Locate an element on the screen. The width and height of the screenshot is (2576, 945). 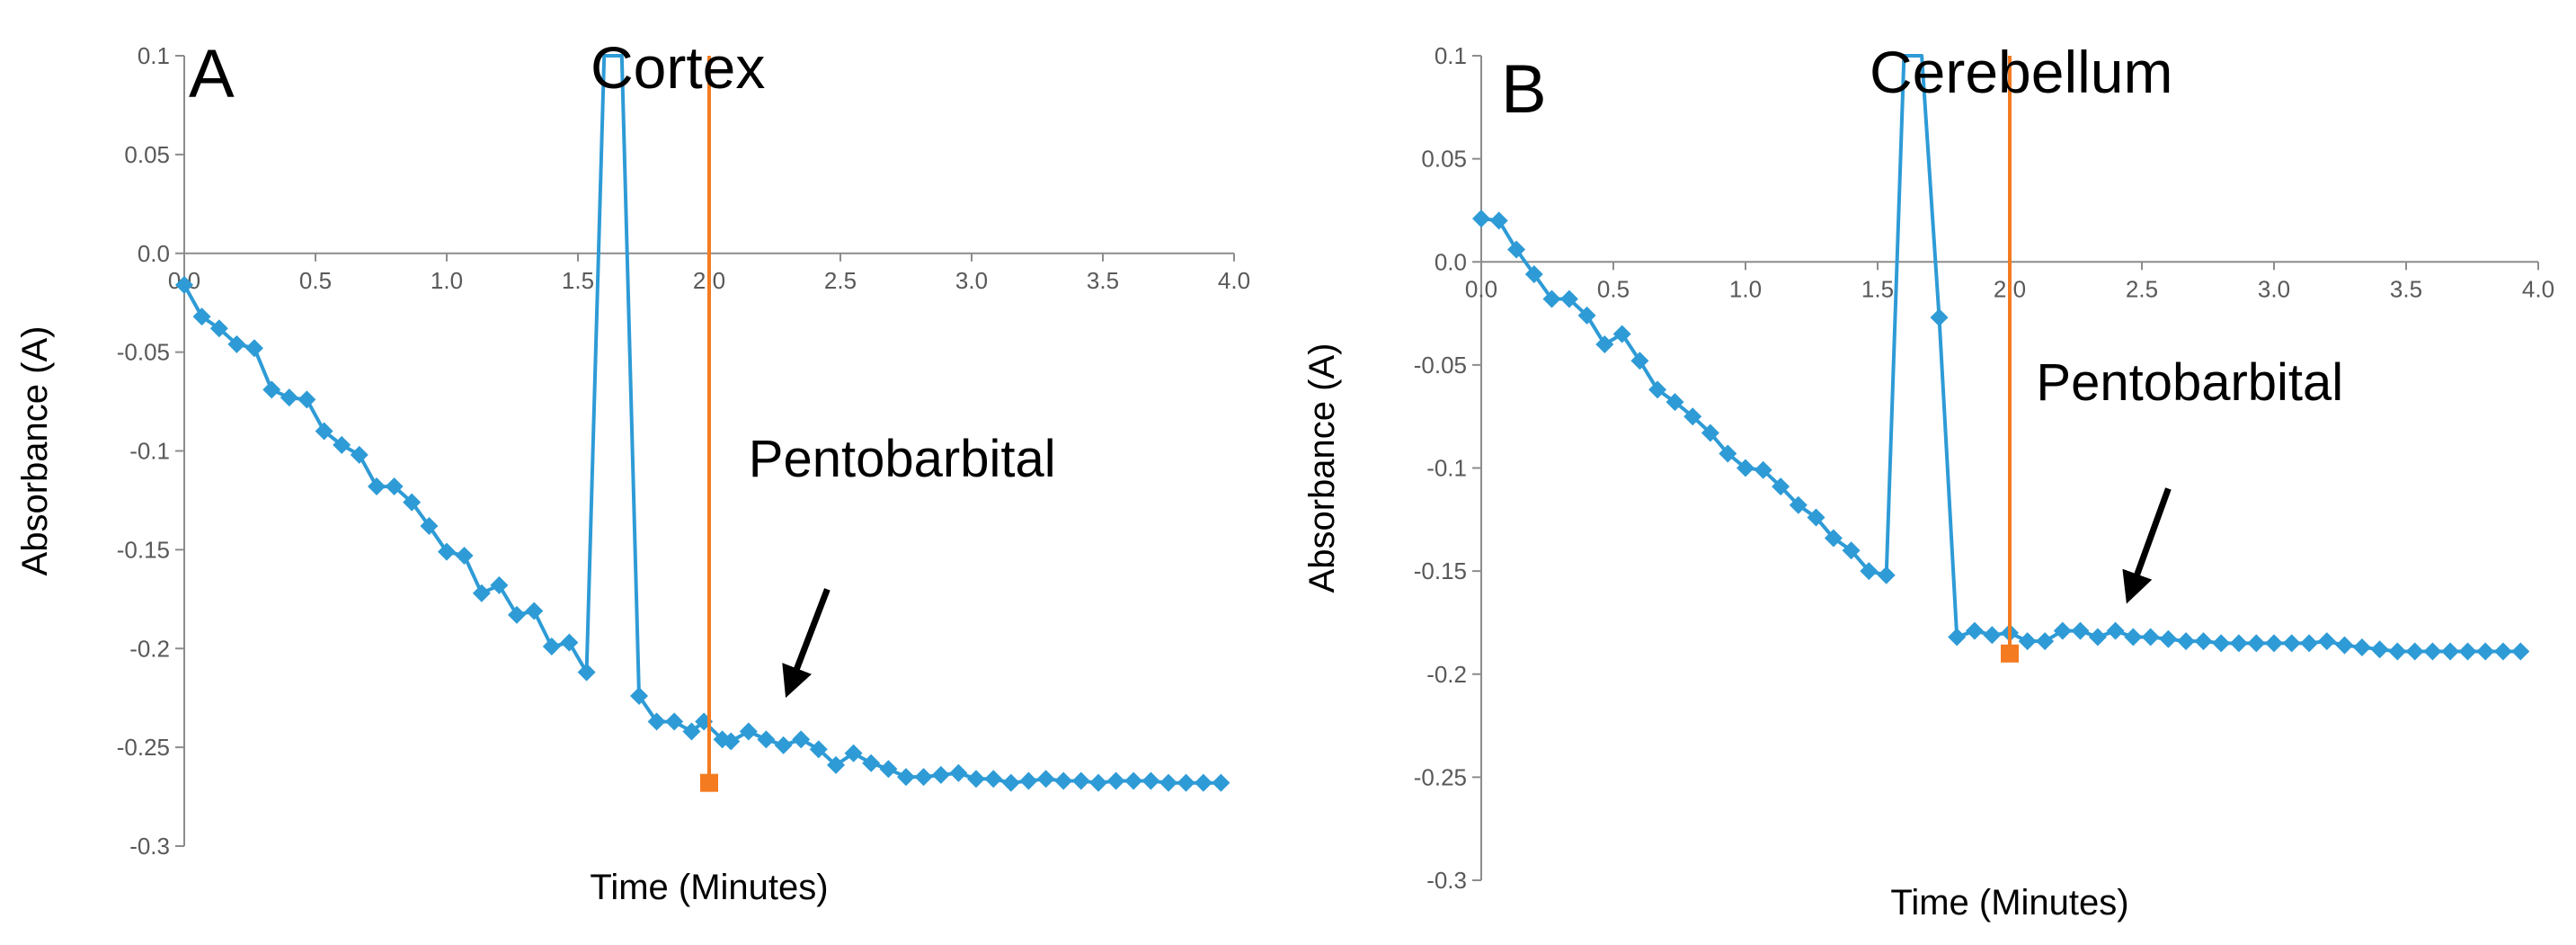
y-tick-label: -0.3 is located at coordinates (1446, 880).